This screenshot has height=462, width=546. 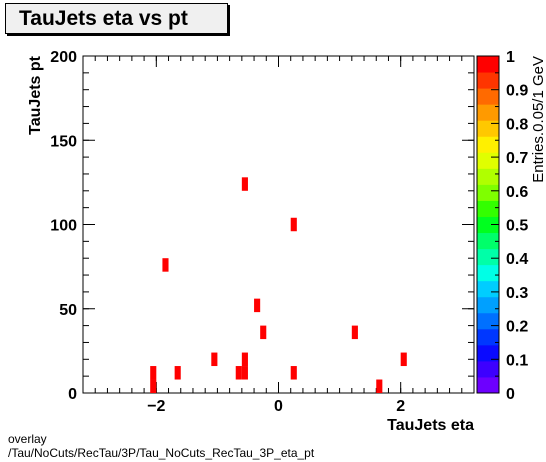 What do you see at coordinates (103, 18) in the screenshot?
I see `chart-title: TauJets eta vs pt` at bounding box center [103, 18].